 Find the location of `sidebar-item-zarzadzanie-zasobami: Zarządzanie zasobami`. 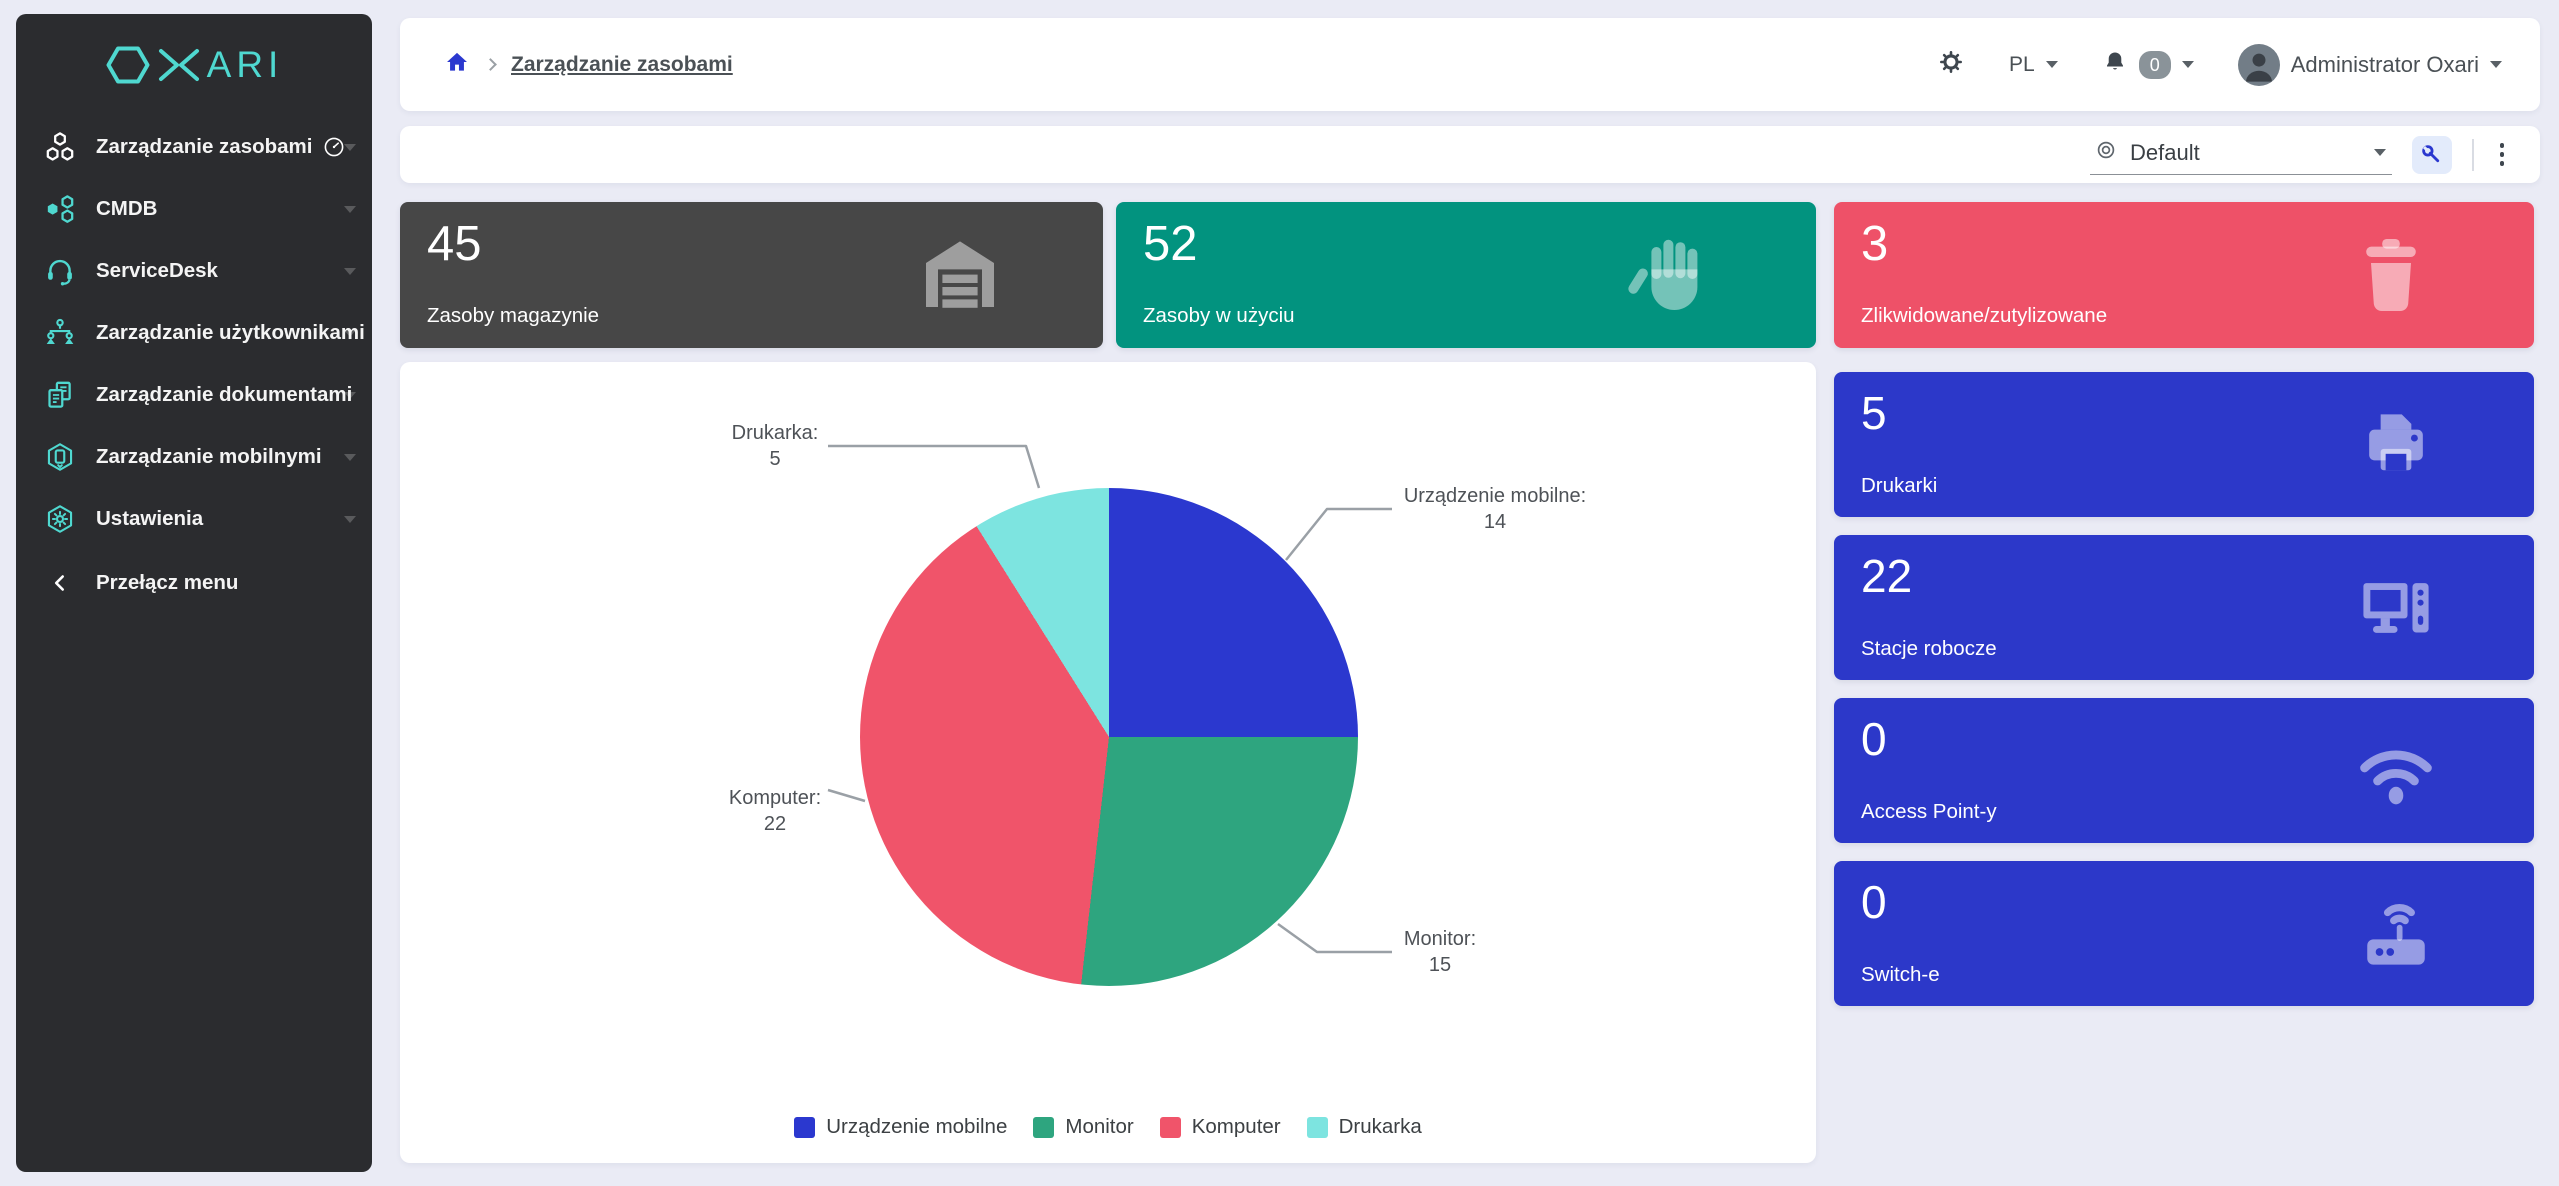

sidebar-item-zarzadzanie-zasobami: Zarządzanie zasobami is located at coordinates (194, 147).